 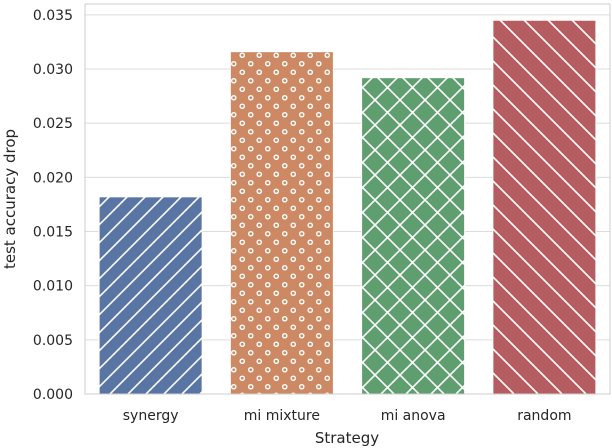 I want to click on y-tick-label: 0.015, so click(x=53, y=233).